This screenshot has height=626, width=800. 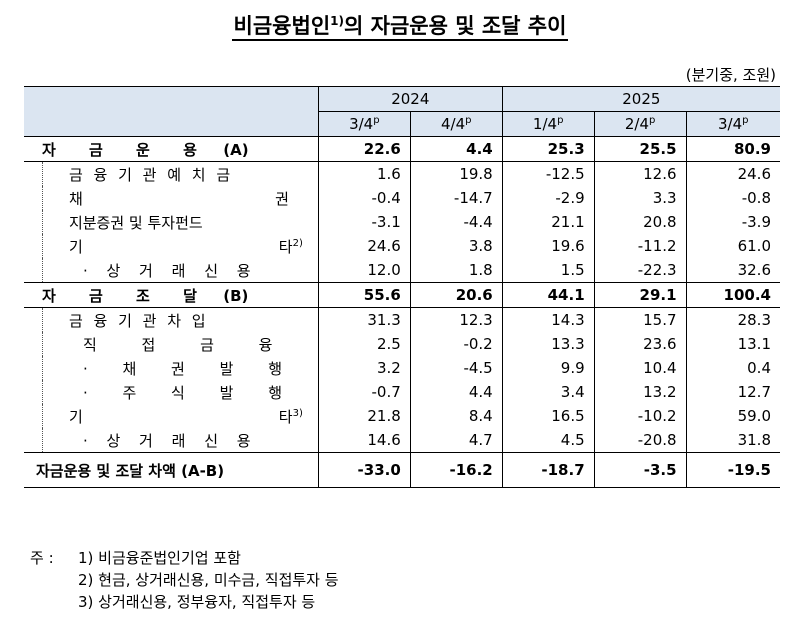 I want to click on value-cell: 25.5, so click(x=640, y=149).